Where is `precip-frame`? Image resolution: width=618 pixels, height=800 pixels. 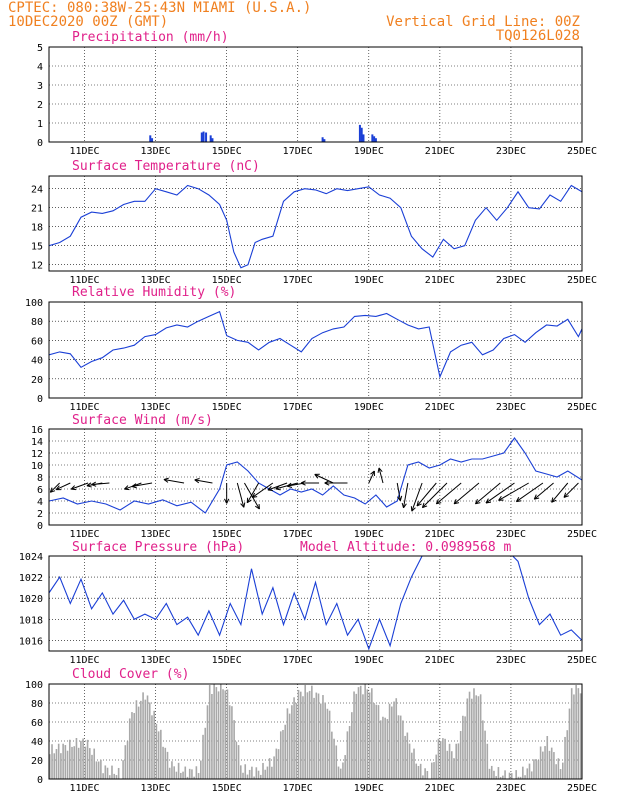 precip-frame is located at coordinates (315, 94).